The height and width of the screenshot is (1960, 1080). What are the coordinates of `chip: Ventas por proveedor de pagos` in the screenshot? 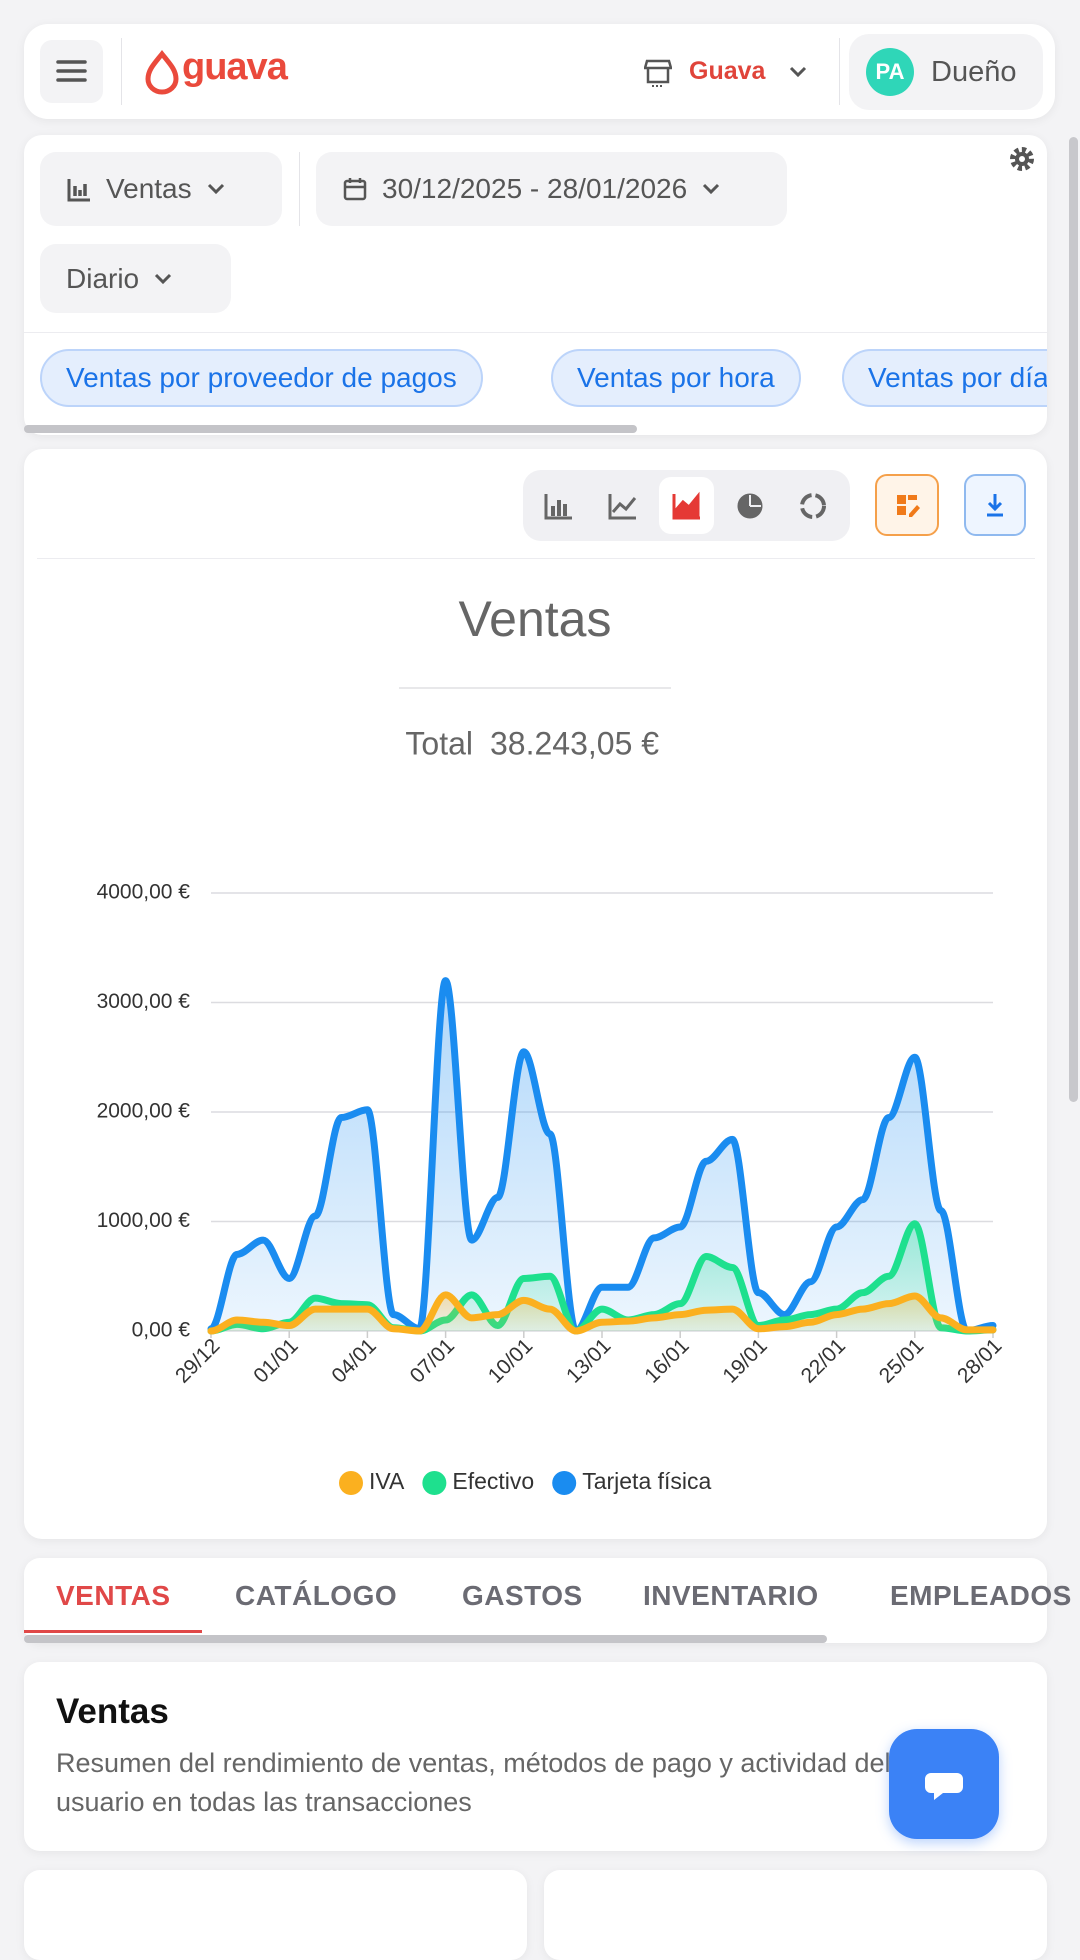 It's located at (261, 378).